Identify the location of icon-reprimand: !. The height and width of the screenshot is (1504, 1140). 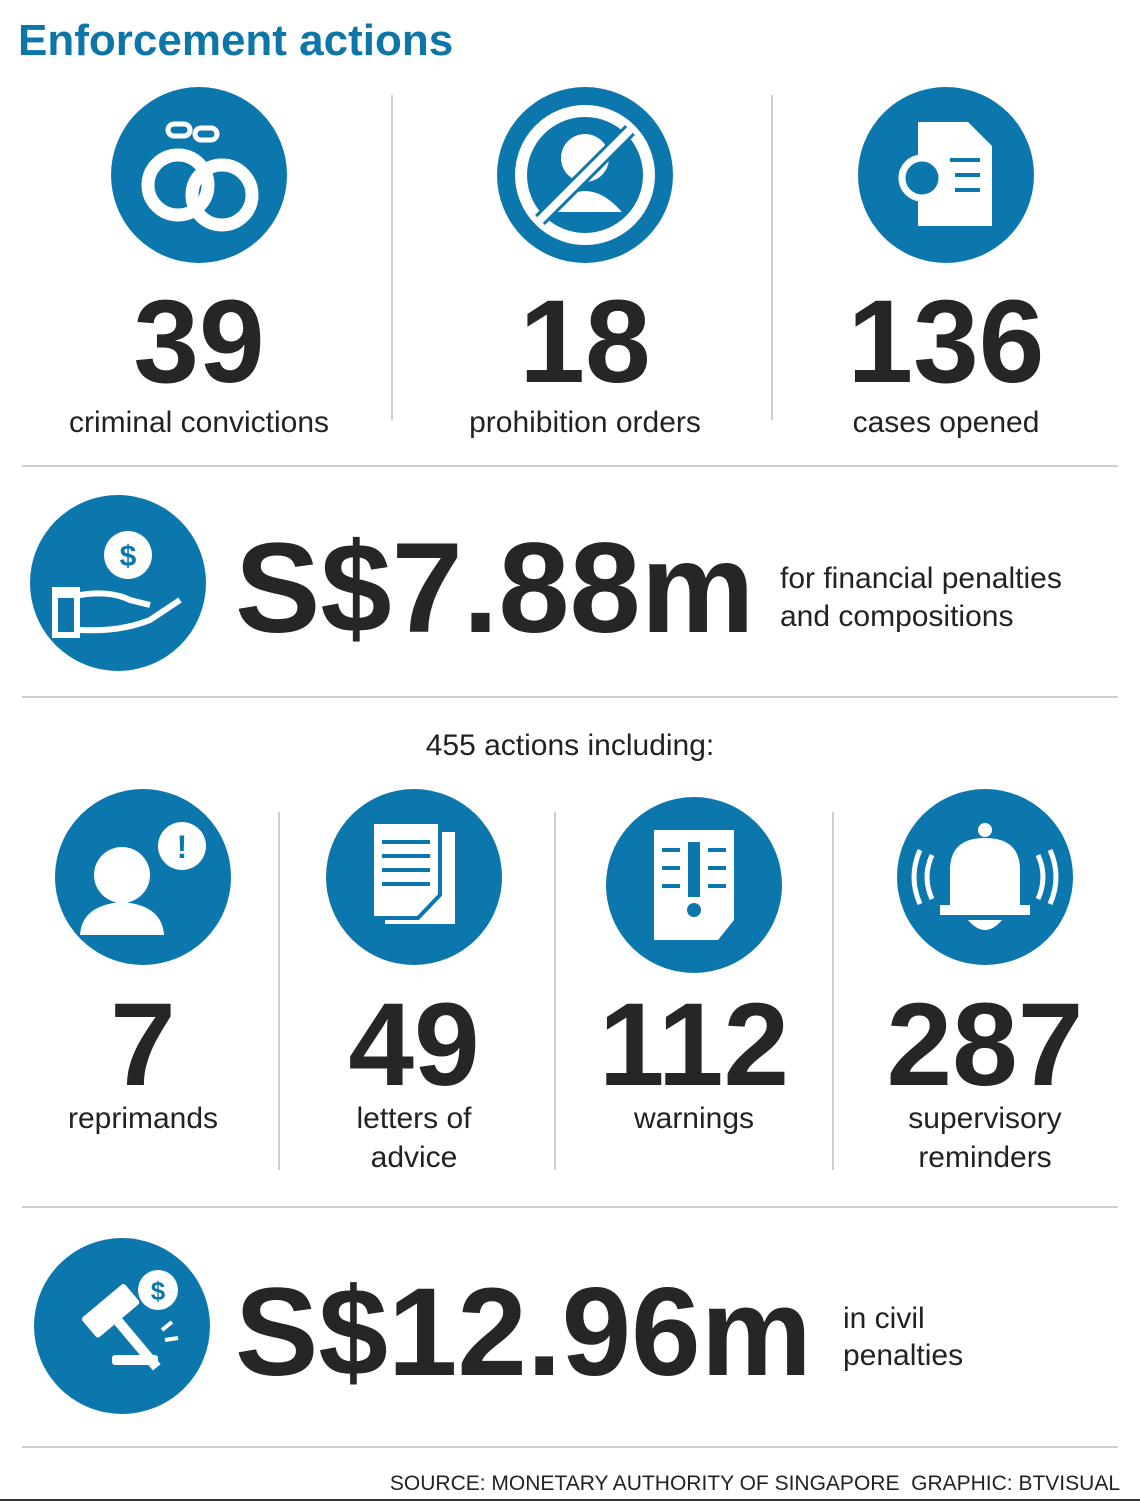
(143, 877).